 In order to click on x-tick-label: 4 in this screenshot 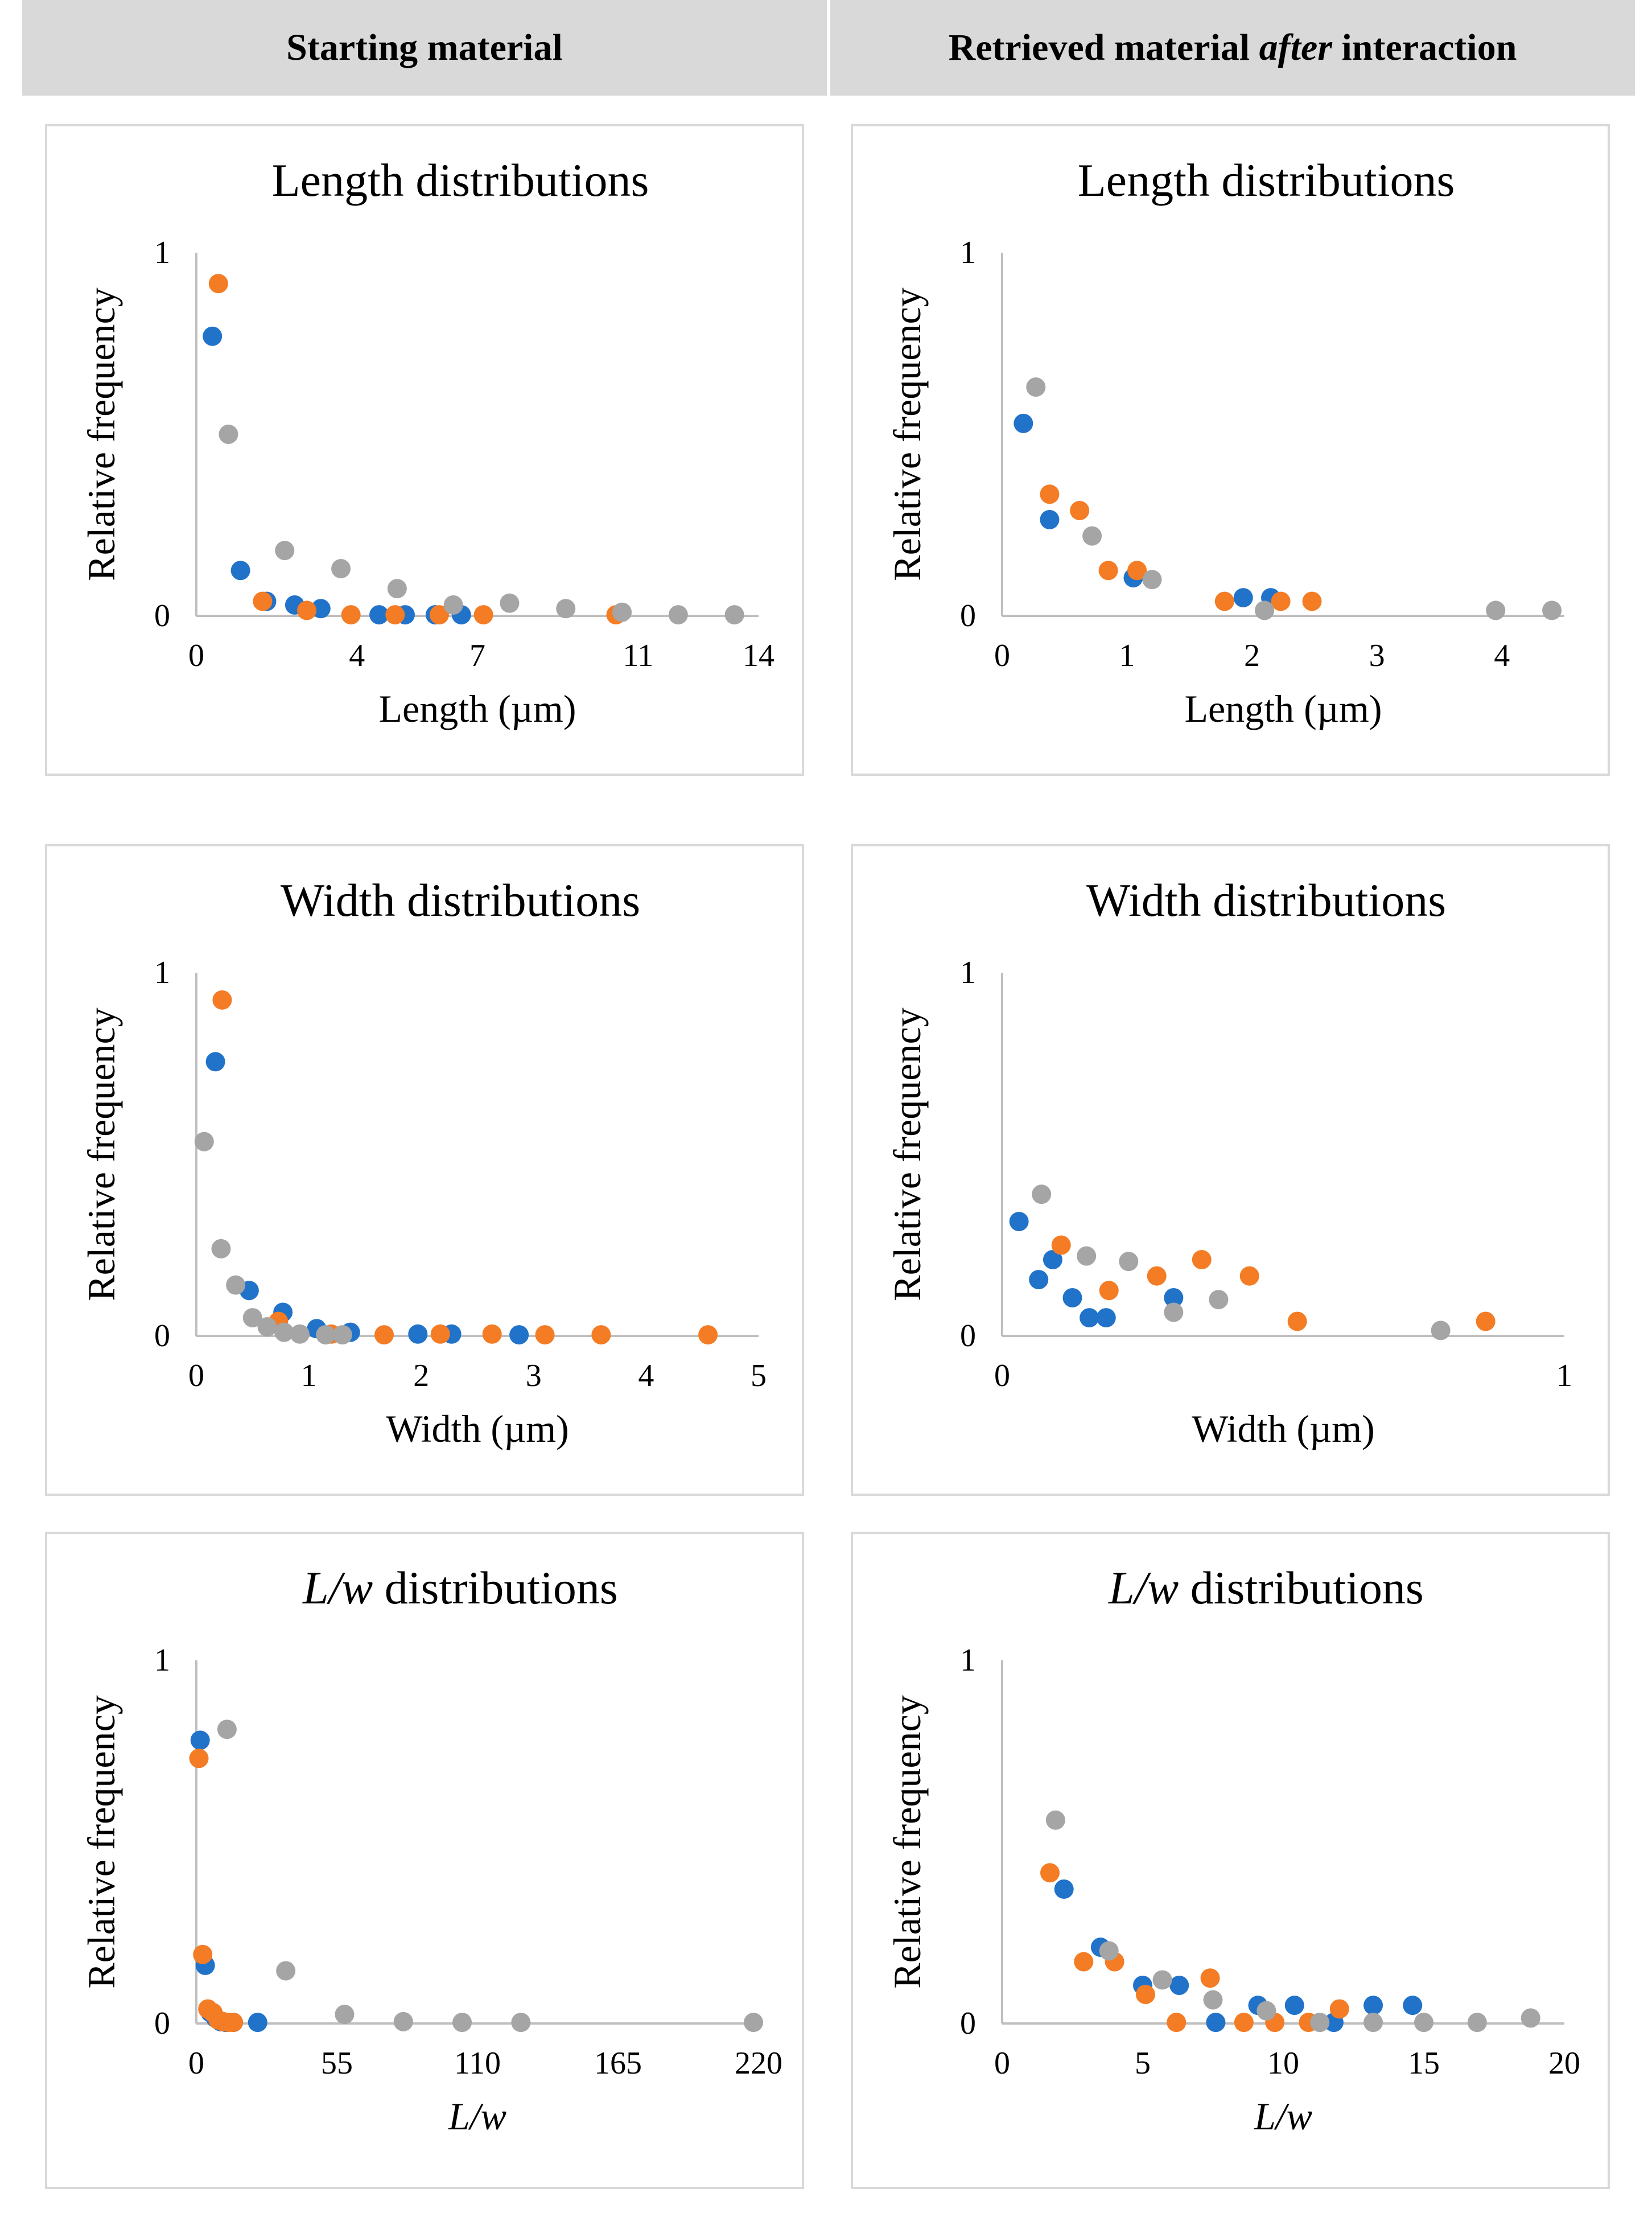, I will do `click(1502, 655)`.